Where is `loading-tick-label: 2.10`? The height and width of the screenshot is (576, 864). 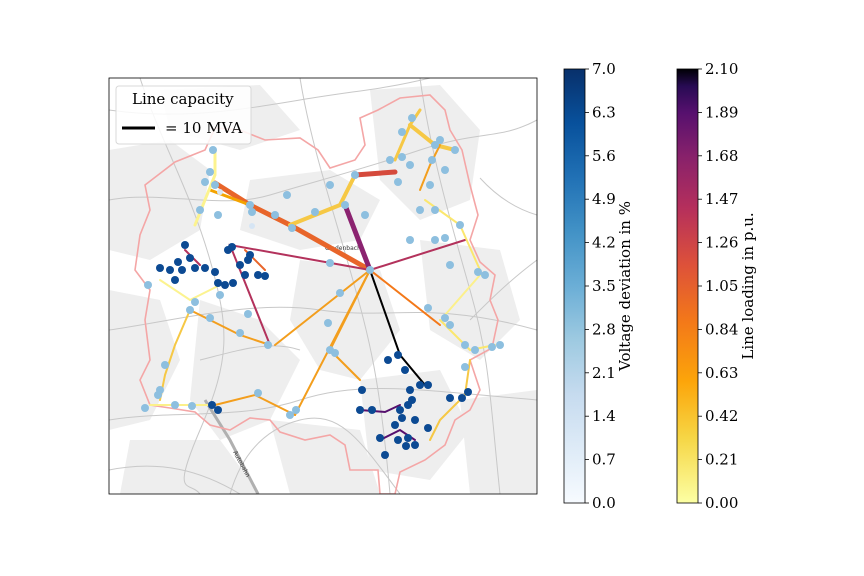
loading-tick-label: 2.10 is located at coordinates (721, 69).